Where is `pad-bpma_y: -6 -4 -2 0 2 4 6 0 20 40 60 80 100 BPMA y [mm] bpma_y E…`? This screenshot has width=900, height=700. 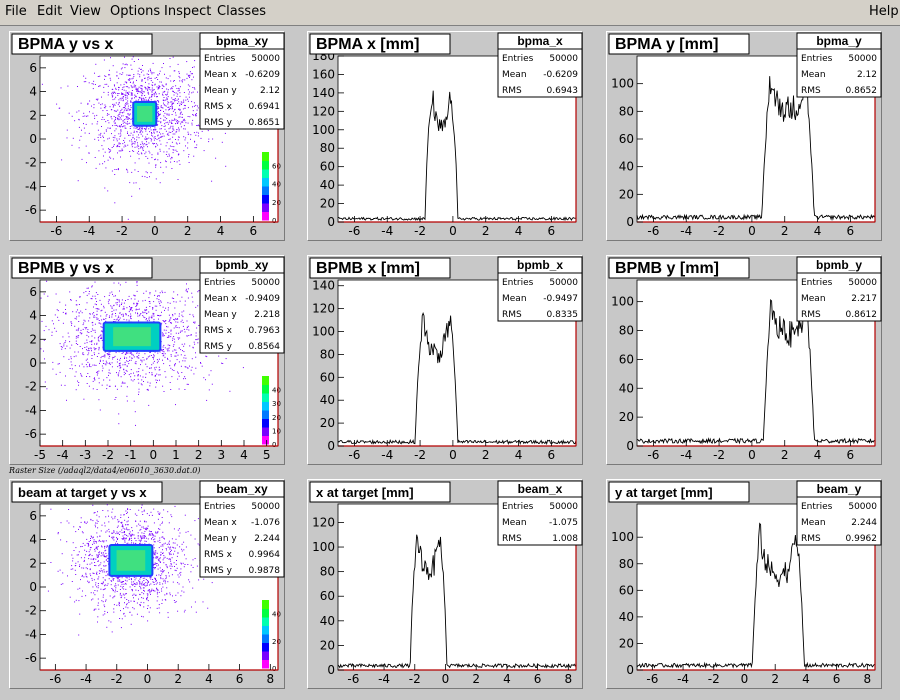
pad-bpma_y: -6 -4 -2 0 2 4 6 0 20 40 60 80 100 BPMA y [mm] bpma_y E… is located at coordinates (744, 136).